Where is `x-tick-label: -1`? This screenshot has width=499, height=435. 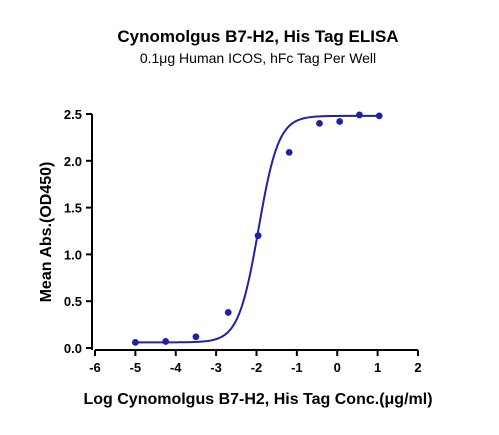 x-tick-label: -1 is located at coordinates (297, 367).